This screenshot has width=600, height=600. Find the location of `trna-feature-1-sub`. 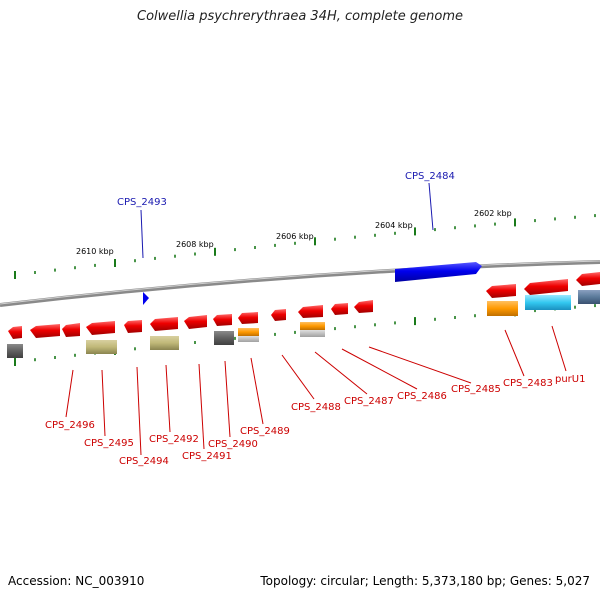

trna-feature-1-sub is located at coordinates (248, 339).